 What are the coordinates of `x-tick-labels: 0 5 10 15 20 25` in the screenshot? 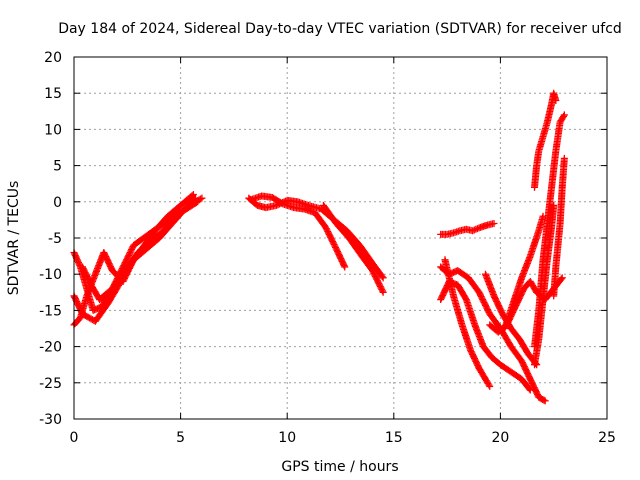 It's located at (343, 438).